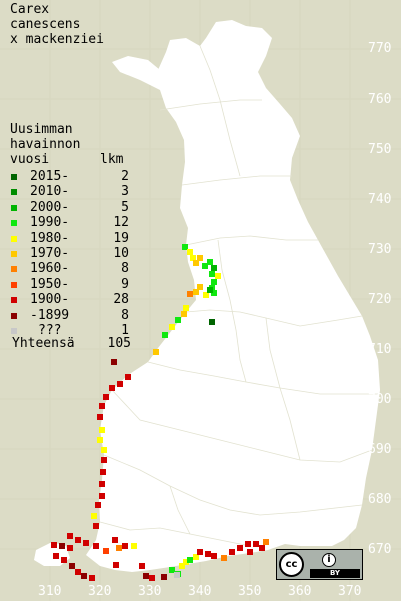 This screenshot has height=601, width=401. Describe the element at coordinates (112, 159) in the screenshot. I see `legend-count-column: lkm` at that location.